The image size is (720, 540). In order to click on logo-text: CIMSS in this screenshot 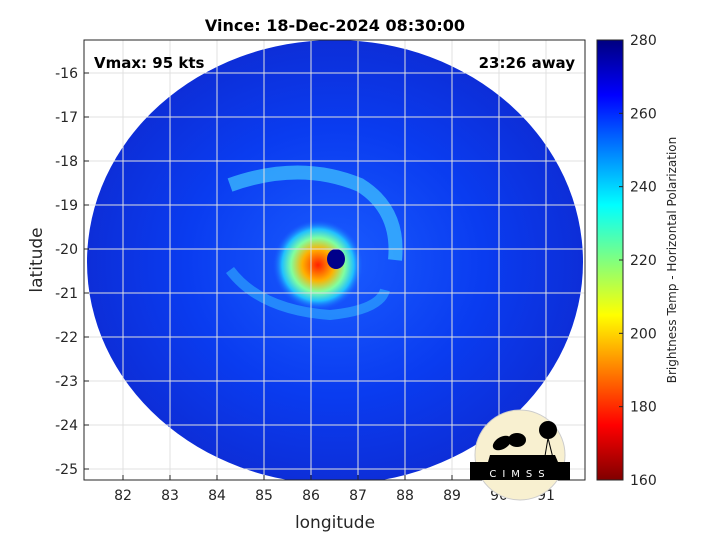, I will do `click(519, 474)`.